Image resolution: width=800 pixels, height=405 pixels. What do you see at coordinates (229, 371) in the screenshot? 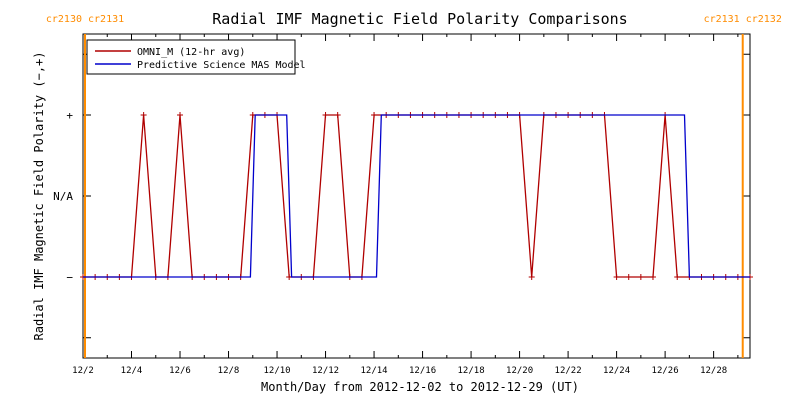
I see `x-tick-label-3: 12/8` at bounding box center [229, 371].